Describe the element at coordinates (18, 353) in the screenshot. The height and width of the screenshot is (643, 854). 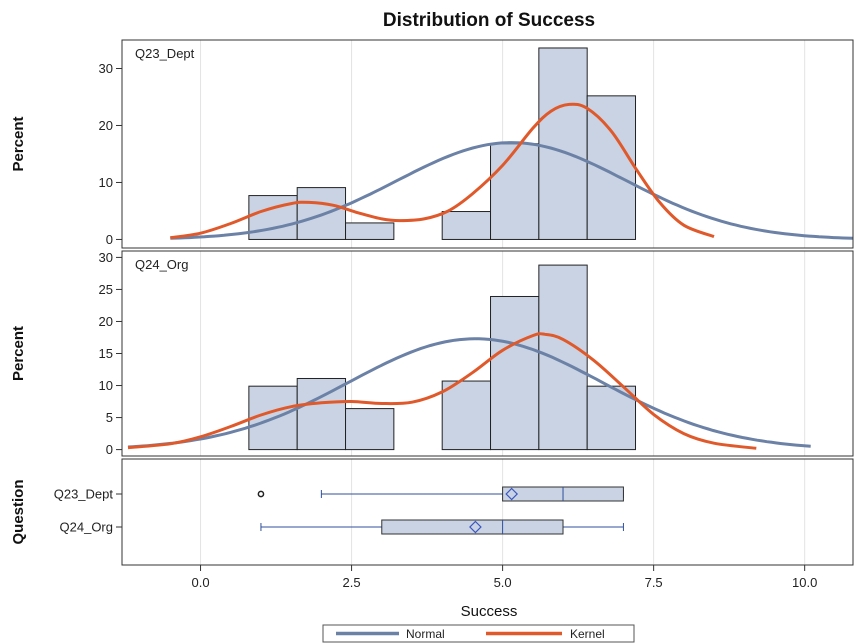
I see `panel-q24-org-y-axis-label: Percent` at that location.